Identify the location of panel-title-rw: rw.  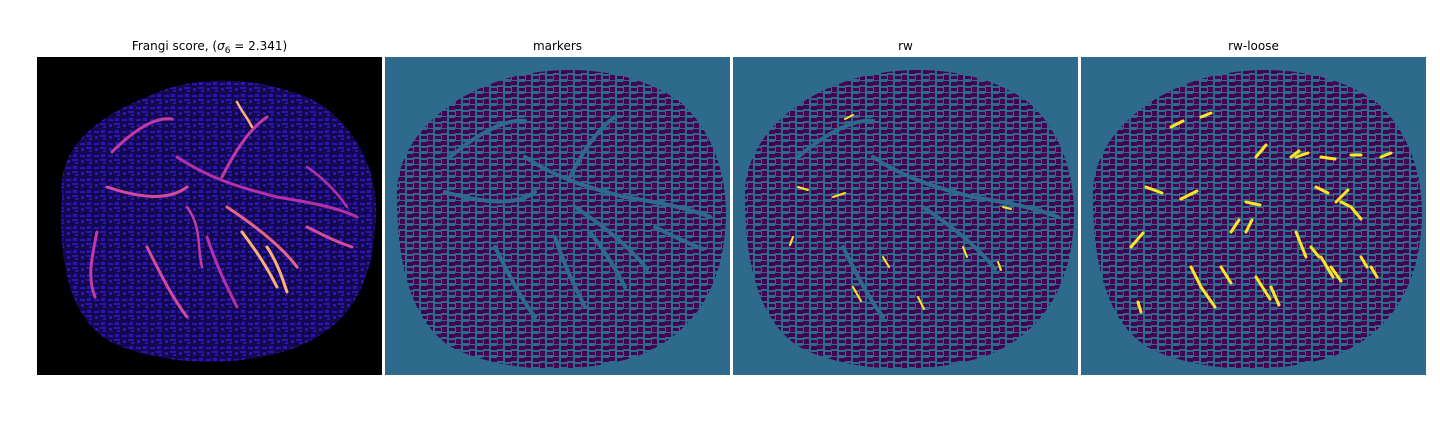
(905, 46).